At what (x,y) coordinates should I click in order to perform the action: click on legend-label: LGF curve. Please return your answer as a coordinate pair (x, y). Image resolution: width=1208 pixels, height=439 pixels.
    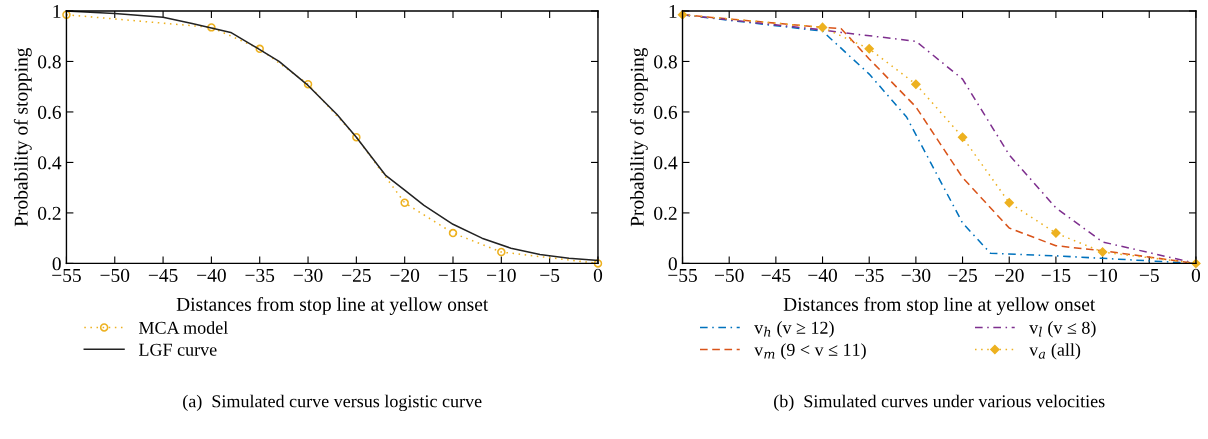
    Looking at the image, I should click on (177, 349).